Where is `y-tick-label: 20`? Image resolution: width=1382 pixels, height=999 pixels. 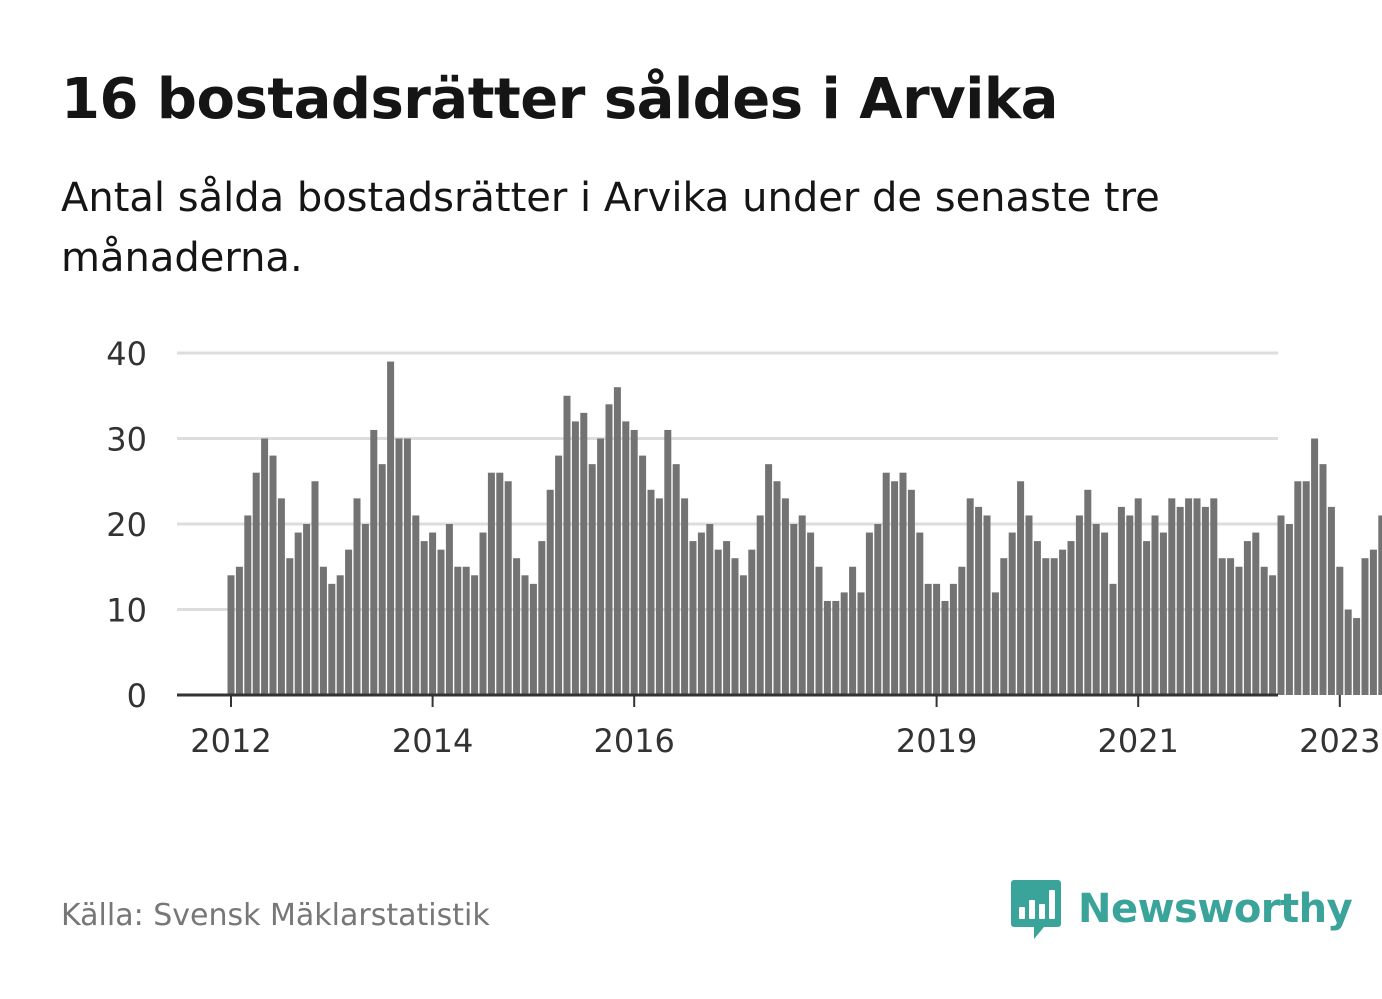 y-tick-label: 20 is located at coordinates (126, 525).